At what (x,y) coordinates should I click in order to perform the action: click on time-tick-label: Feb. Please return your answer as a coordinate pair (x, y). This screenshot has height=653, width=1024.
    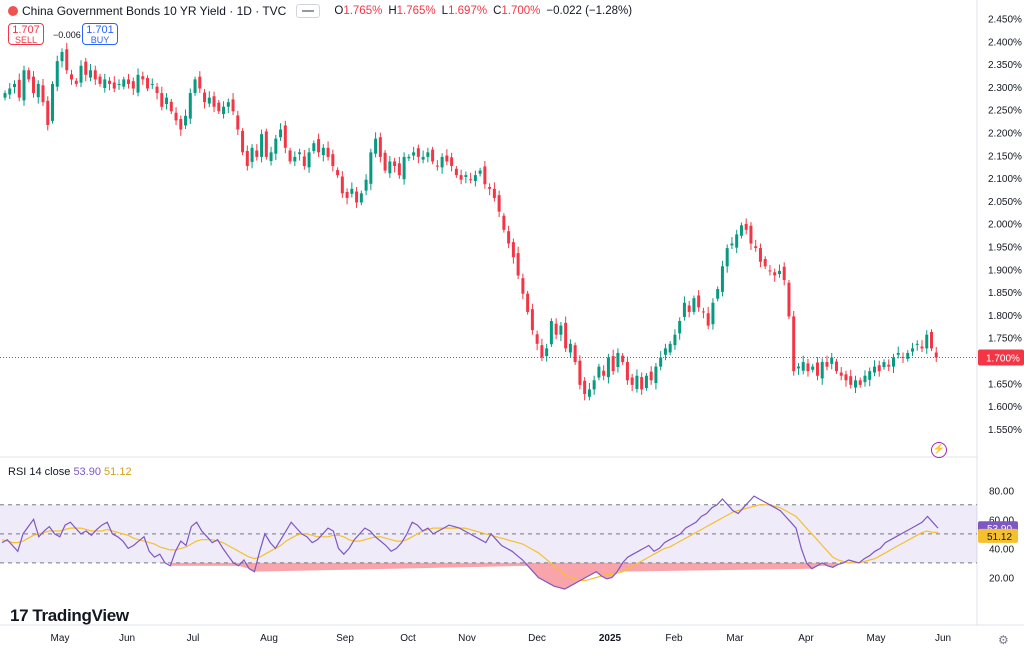
    Looking at the image, I should click on (674, 638).